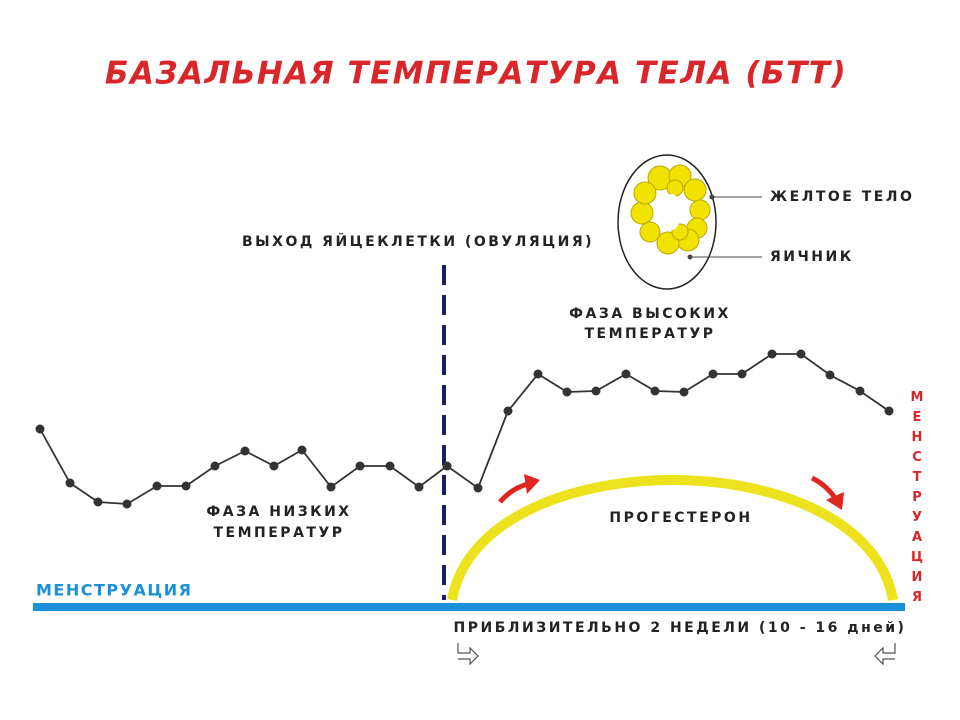 The height and width of the screenshot is (720, 960). What do you see at coordinates (278, 533) in the screenshot?
I see `low-phase-label: ТЕМПЕРАТУР` at bounding box center [278, 533].